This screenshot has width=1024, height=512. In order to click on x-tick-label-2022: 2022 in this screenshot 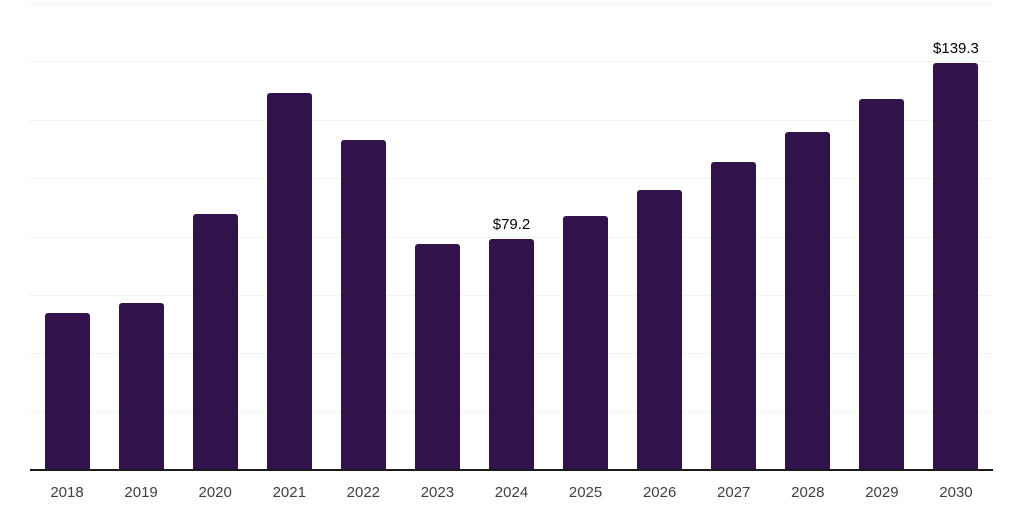, I will do `click(363, 492)`.